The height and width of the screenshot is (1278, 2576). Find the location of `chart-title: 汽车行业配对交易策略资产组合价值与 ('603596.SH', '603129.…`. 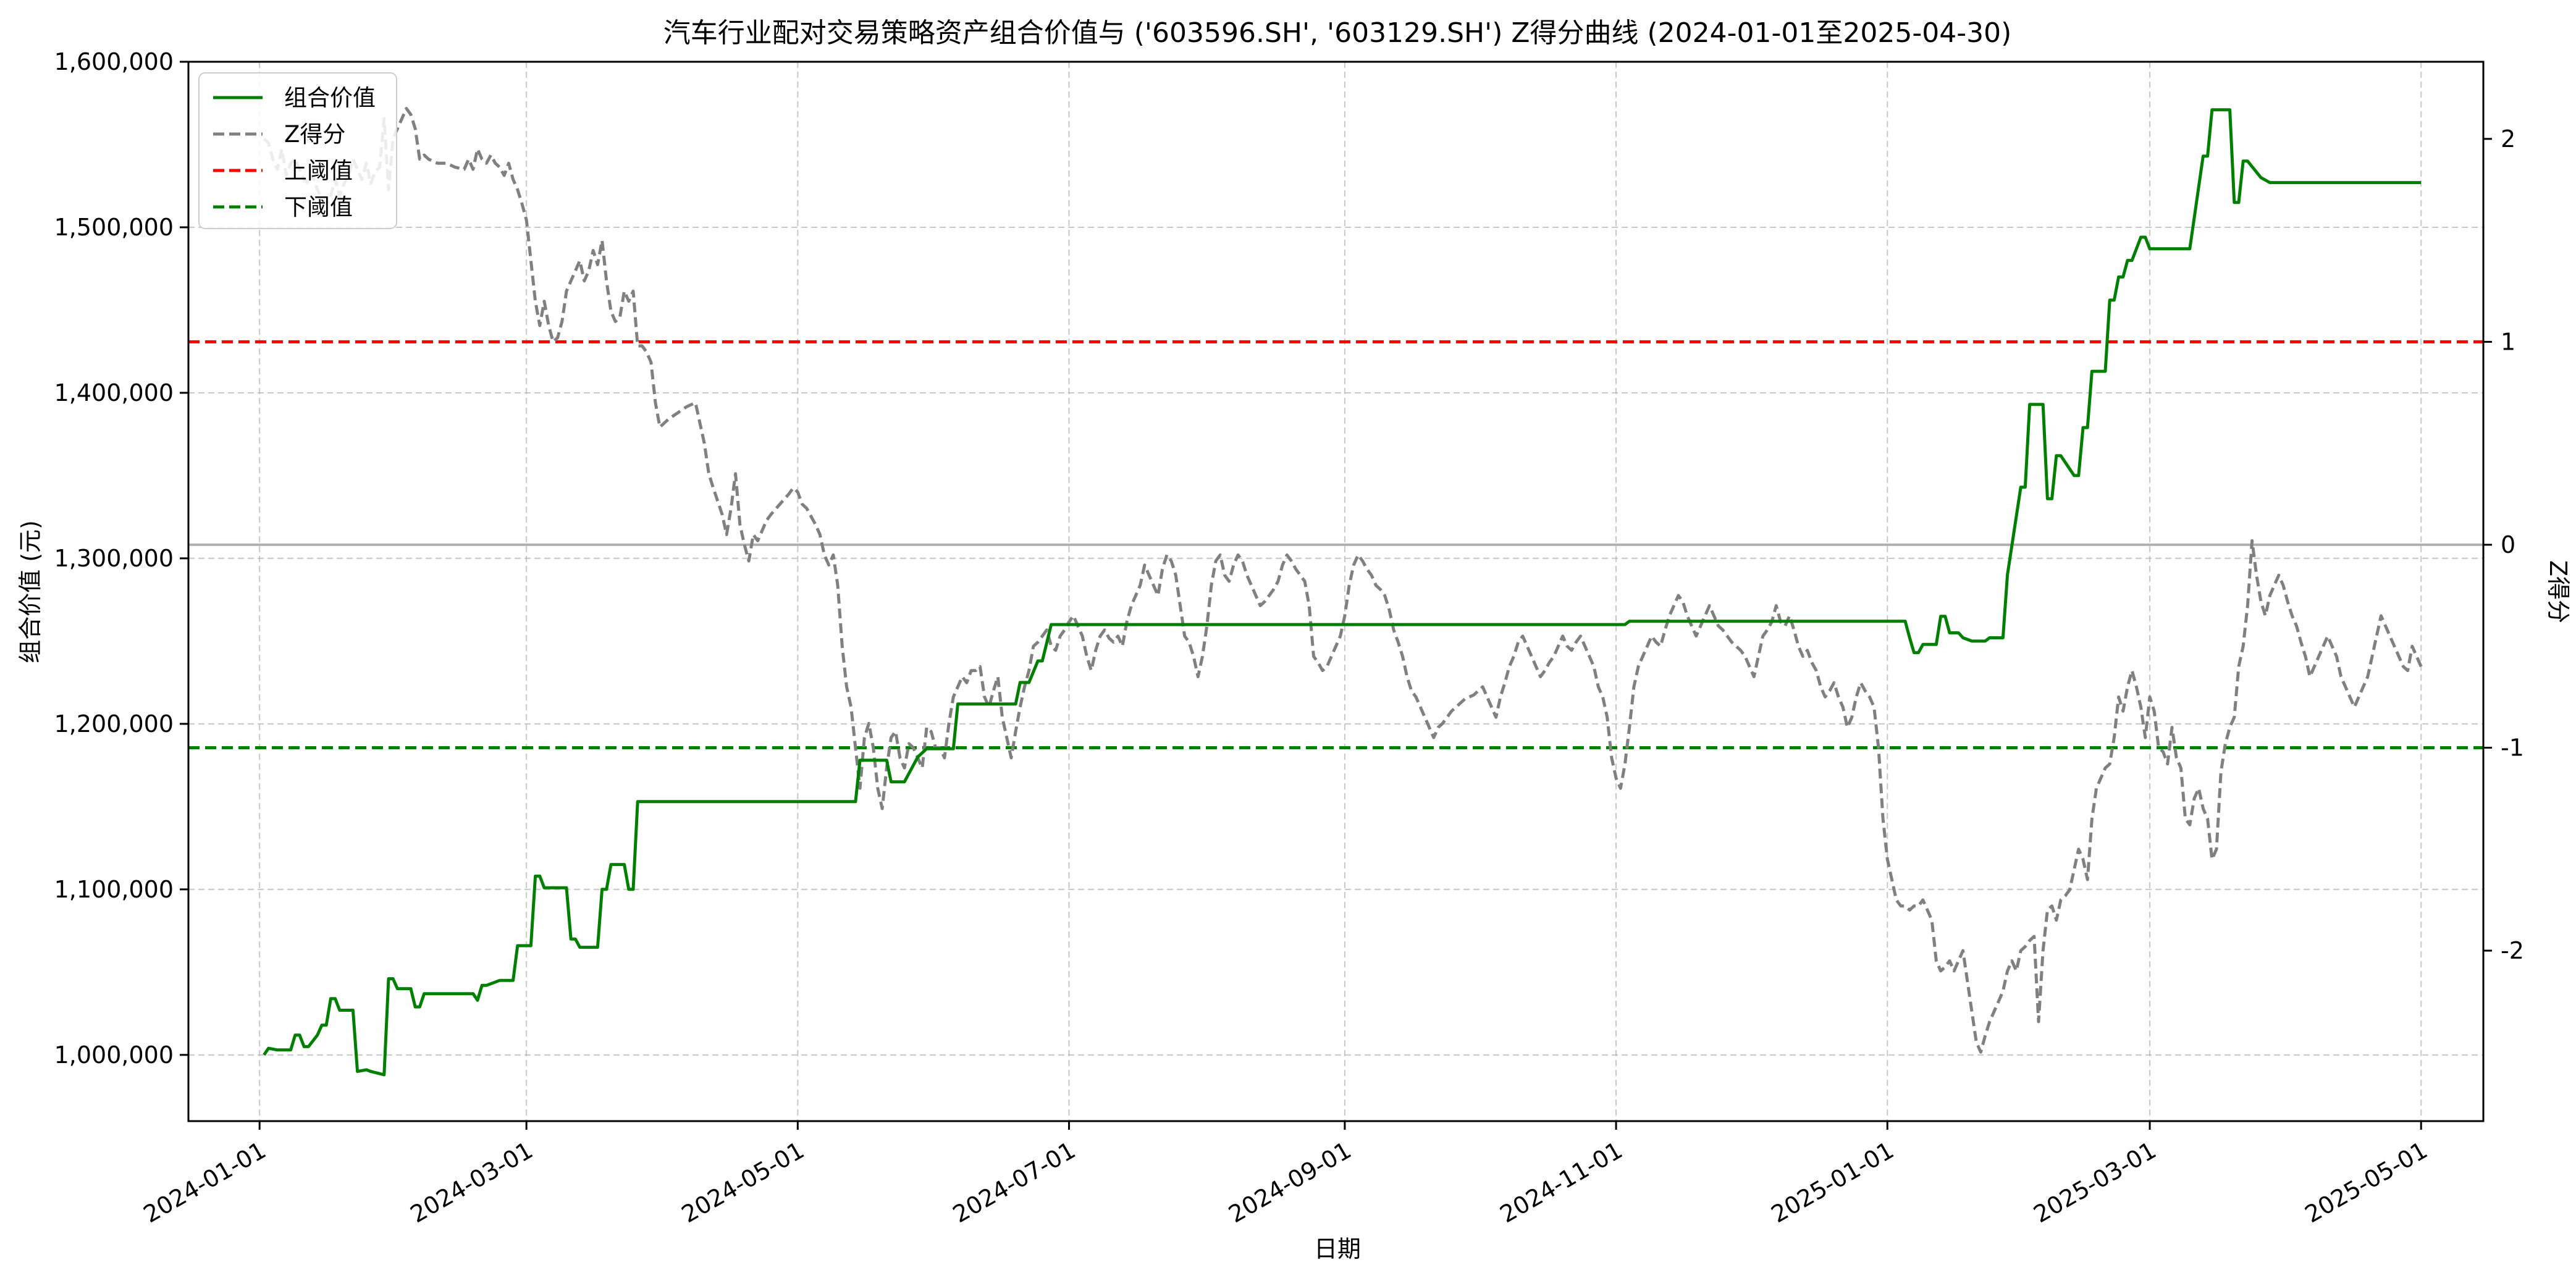

chart-title: 汽车行业配对交易策略资产组合价值与 ('603596.SH', '603129.… is located at coordinates (1337, 33).